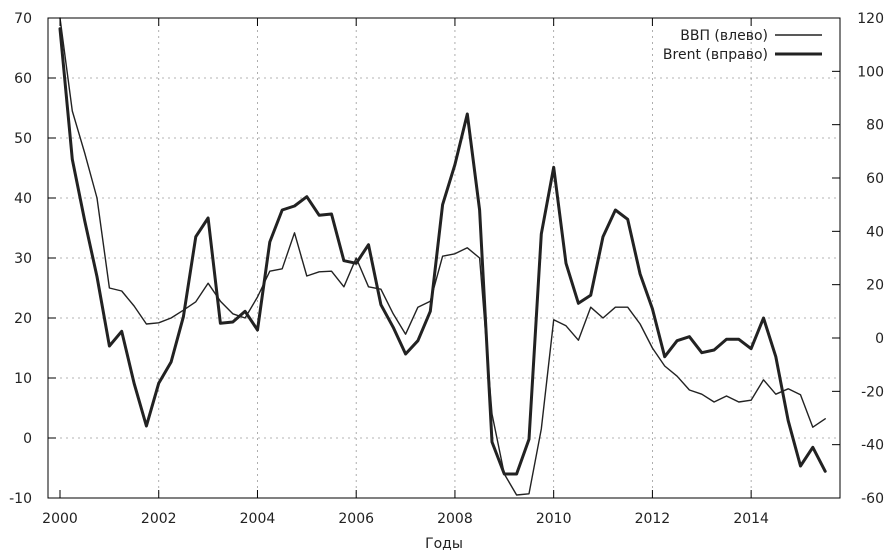 The width and height of the screenshot is (893, 556). I want to click on y-left-tick-label: -10, so click(20, 499).